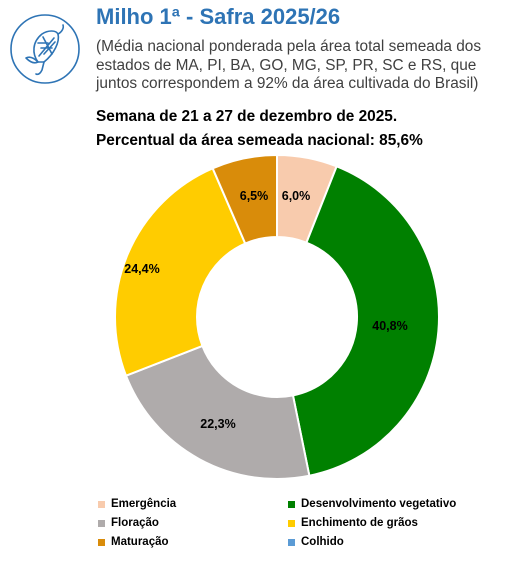 The width and height of the screenshot is (511, 575). I want to click on legend-item: Desenvolvimento vegetativo, so click(372, 504).